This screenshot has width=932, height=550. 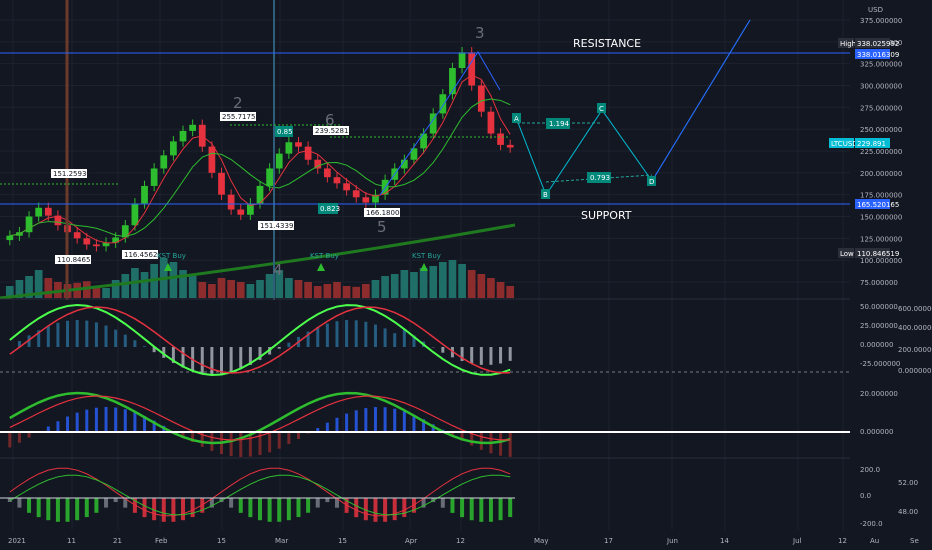 What do you see at coordinates (17, 541) in the screenshot?
I see `x-tick-label: 2021` at bounding box center [17, 541].